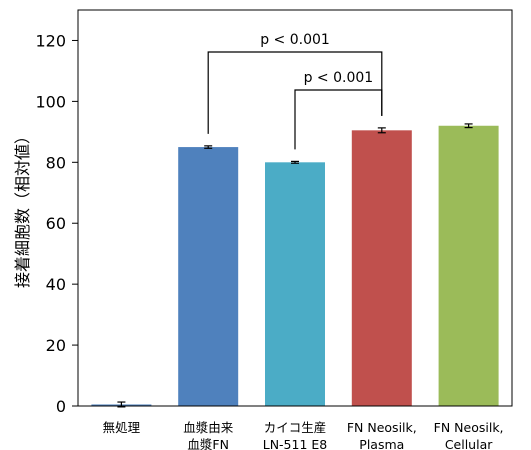 The image size is (531, 450). I want to click on x-category-label: 無処理, so click(122, 427).